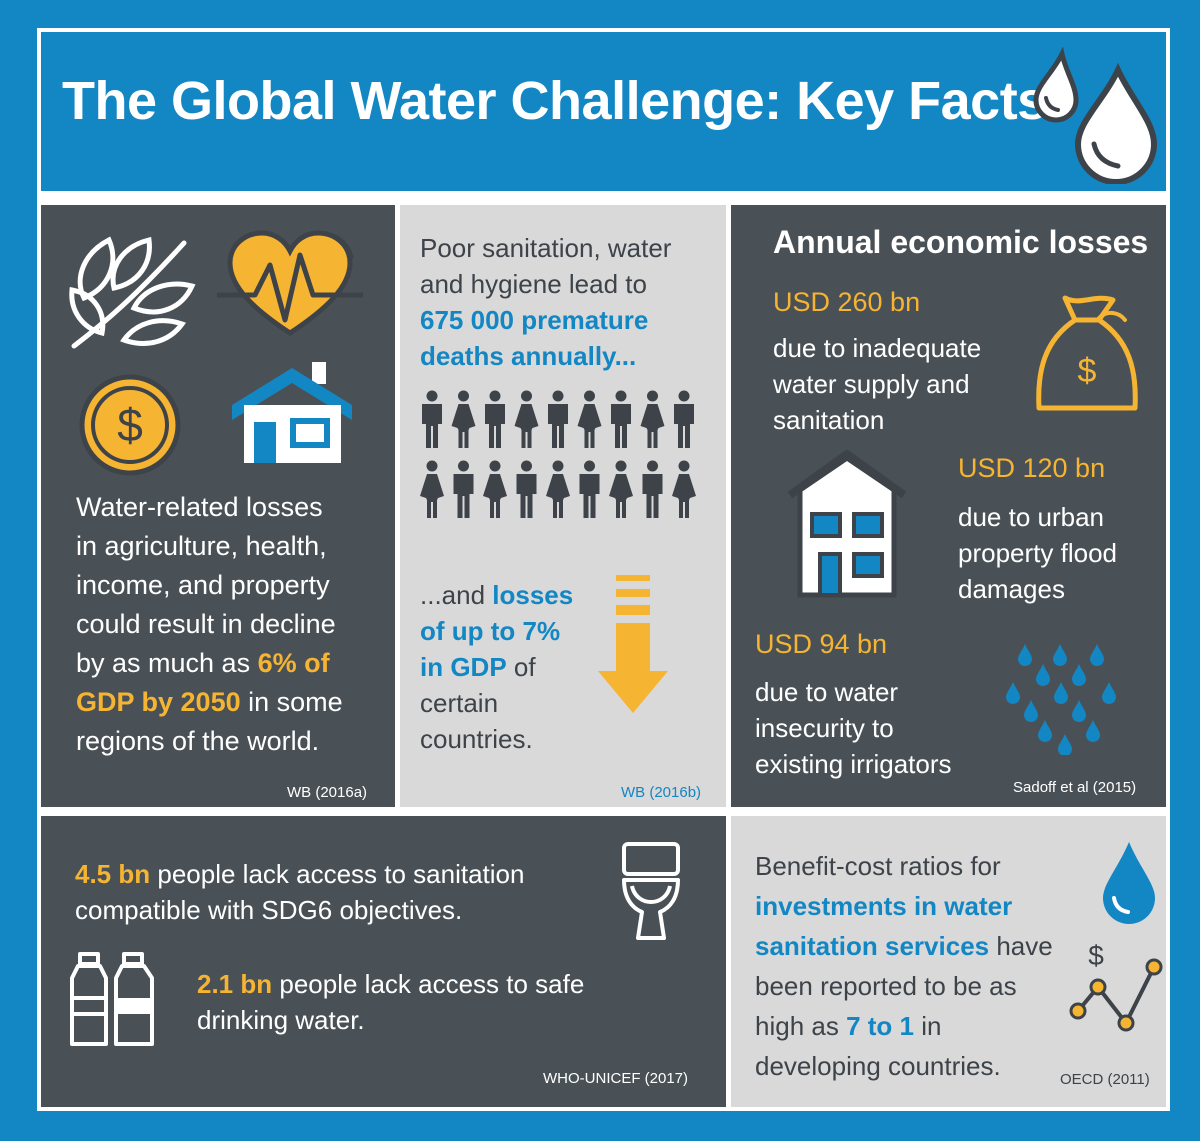  I want to click on water-drop-icon, so click(1129, 883).